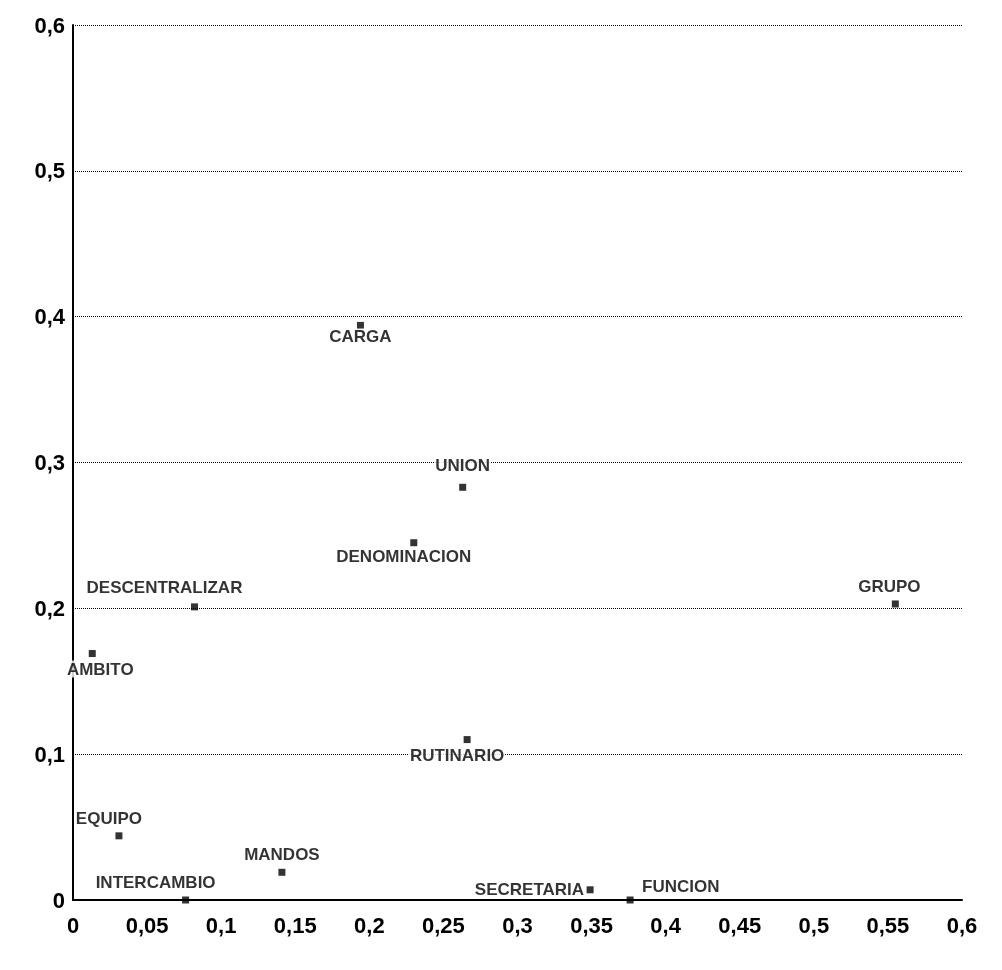 The height and width of the screenshot is (970, 1002). What do you see at coordinates (50, 317) in the screenshot?
I see `y-tick-label: 0,4` at bounding box center [50, 317].